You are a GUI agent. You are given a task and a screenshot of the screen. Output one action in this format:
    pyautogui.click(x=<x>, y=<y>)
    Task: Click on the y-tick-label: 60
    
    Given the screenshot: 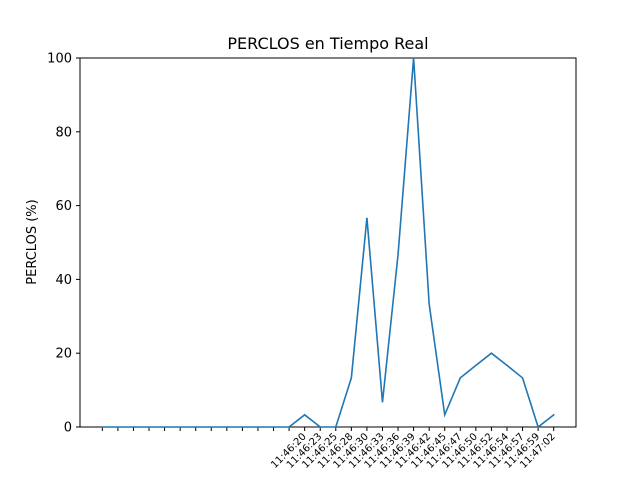 What is the action you would take?
    pyautogui.click(x=63, y=206)
    